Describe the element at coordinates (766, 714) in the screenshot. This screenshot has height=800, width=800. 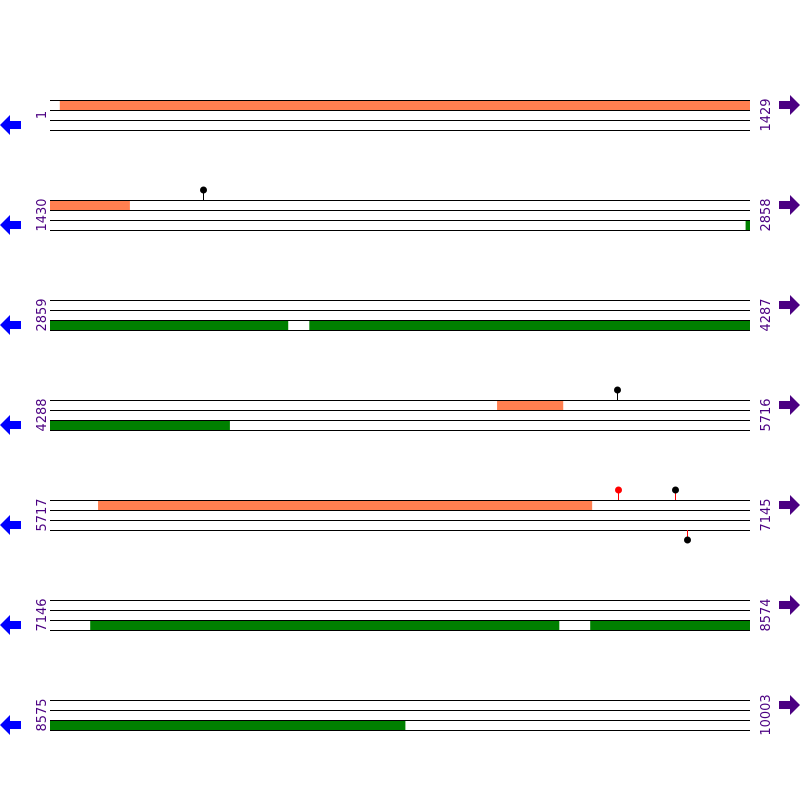
I see `row-end-label: 10003` at that location.